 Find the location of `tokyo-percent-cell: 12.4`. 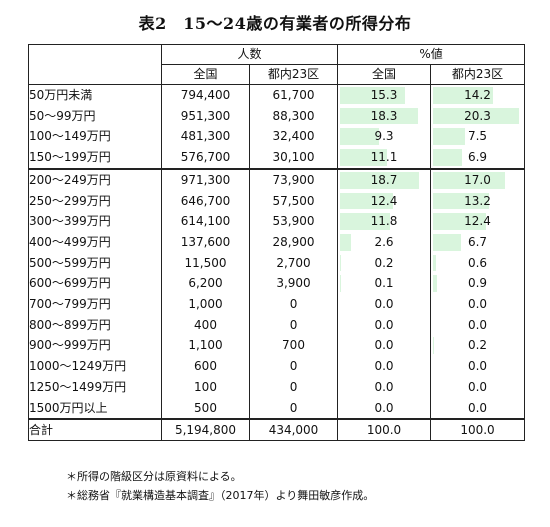

tokyo-percent-cell: 12.4 is located at coordinates (478, 221).